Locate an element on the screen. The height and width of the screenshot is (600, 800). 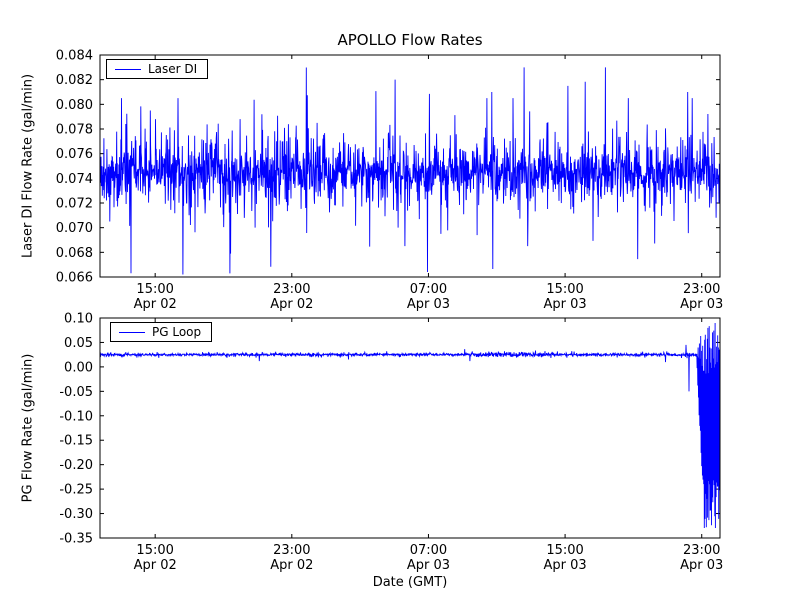
y-tick-label: 0.068 is located at coordinates (74, 253).